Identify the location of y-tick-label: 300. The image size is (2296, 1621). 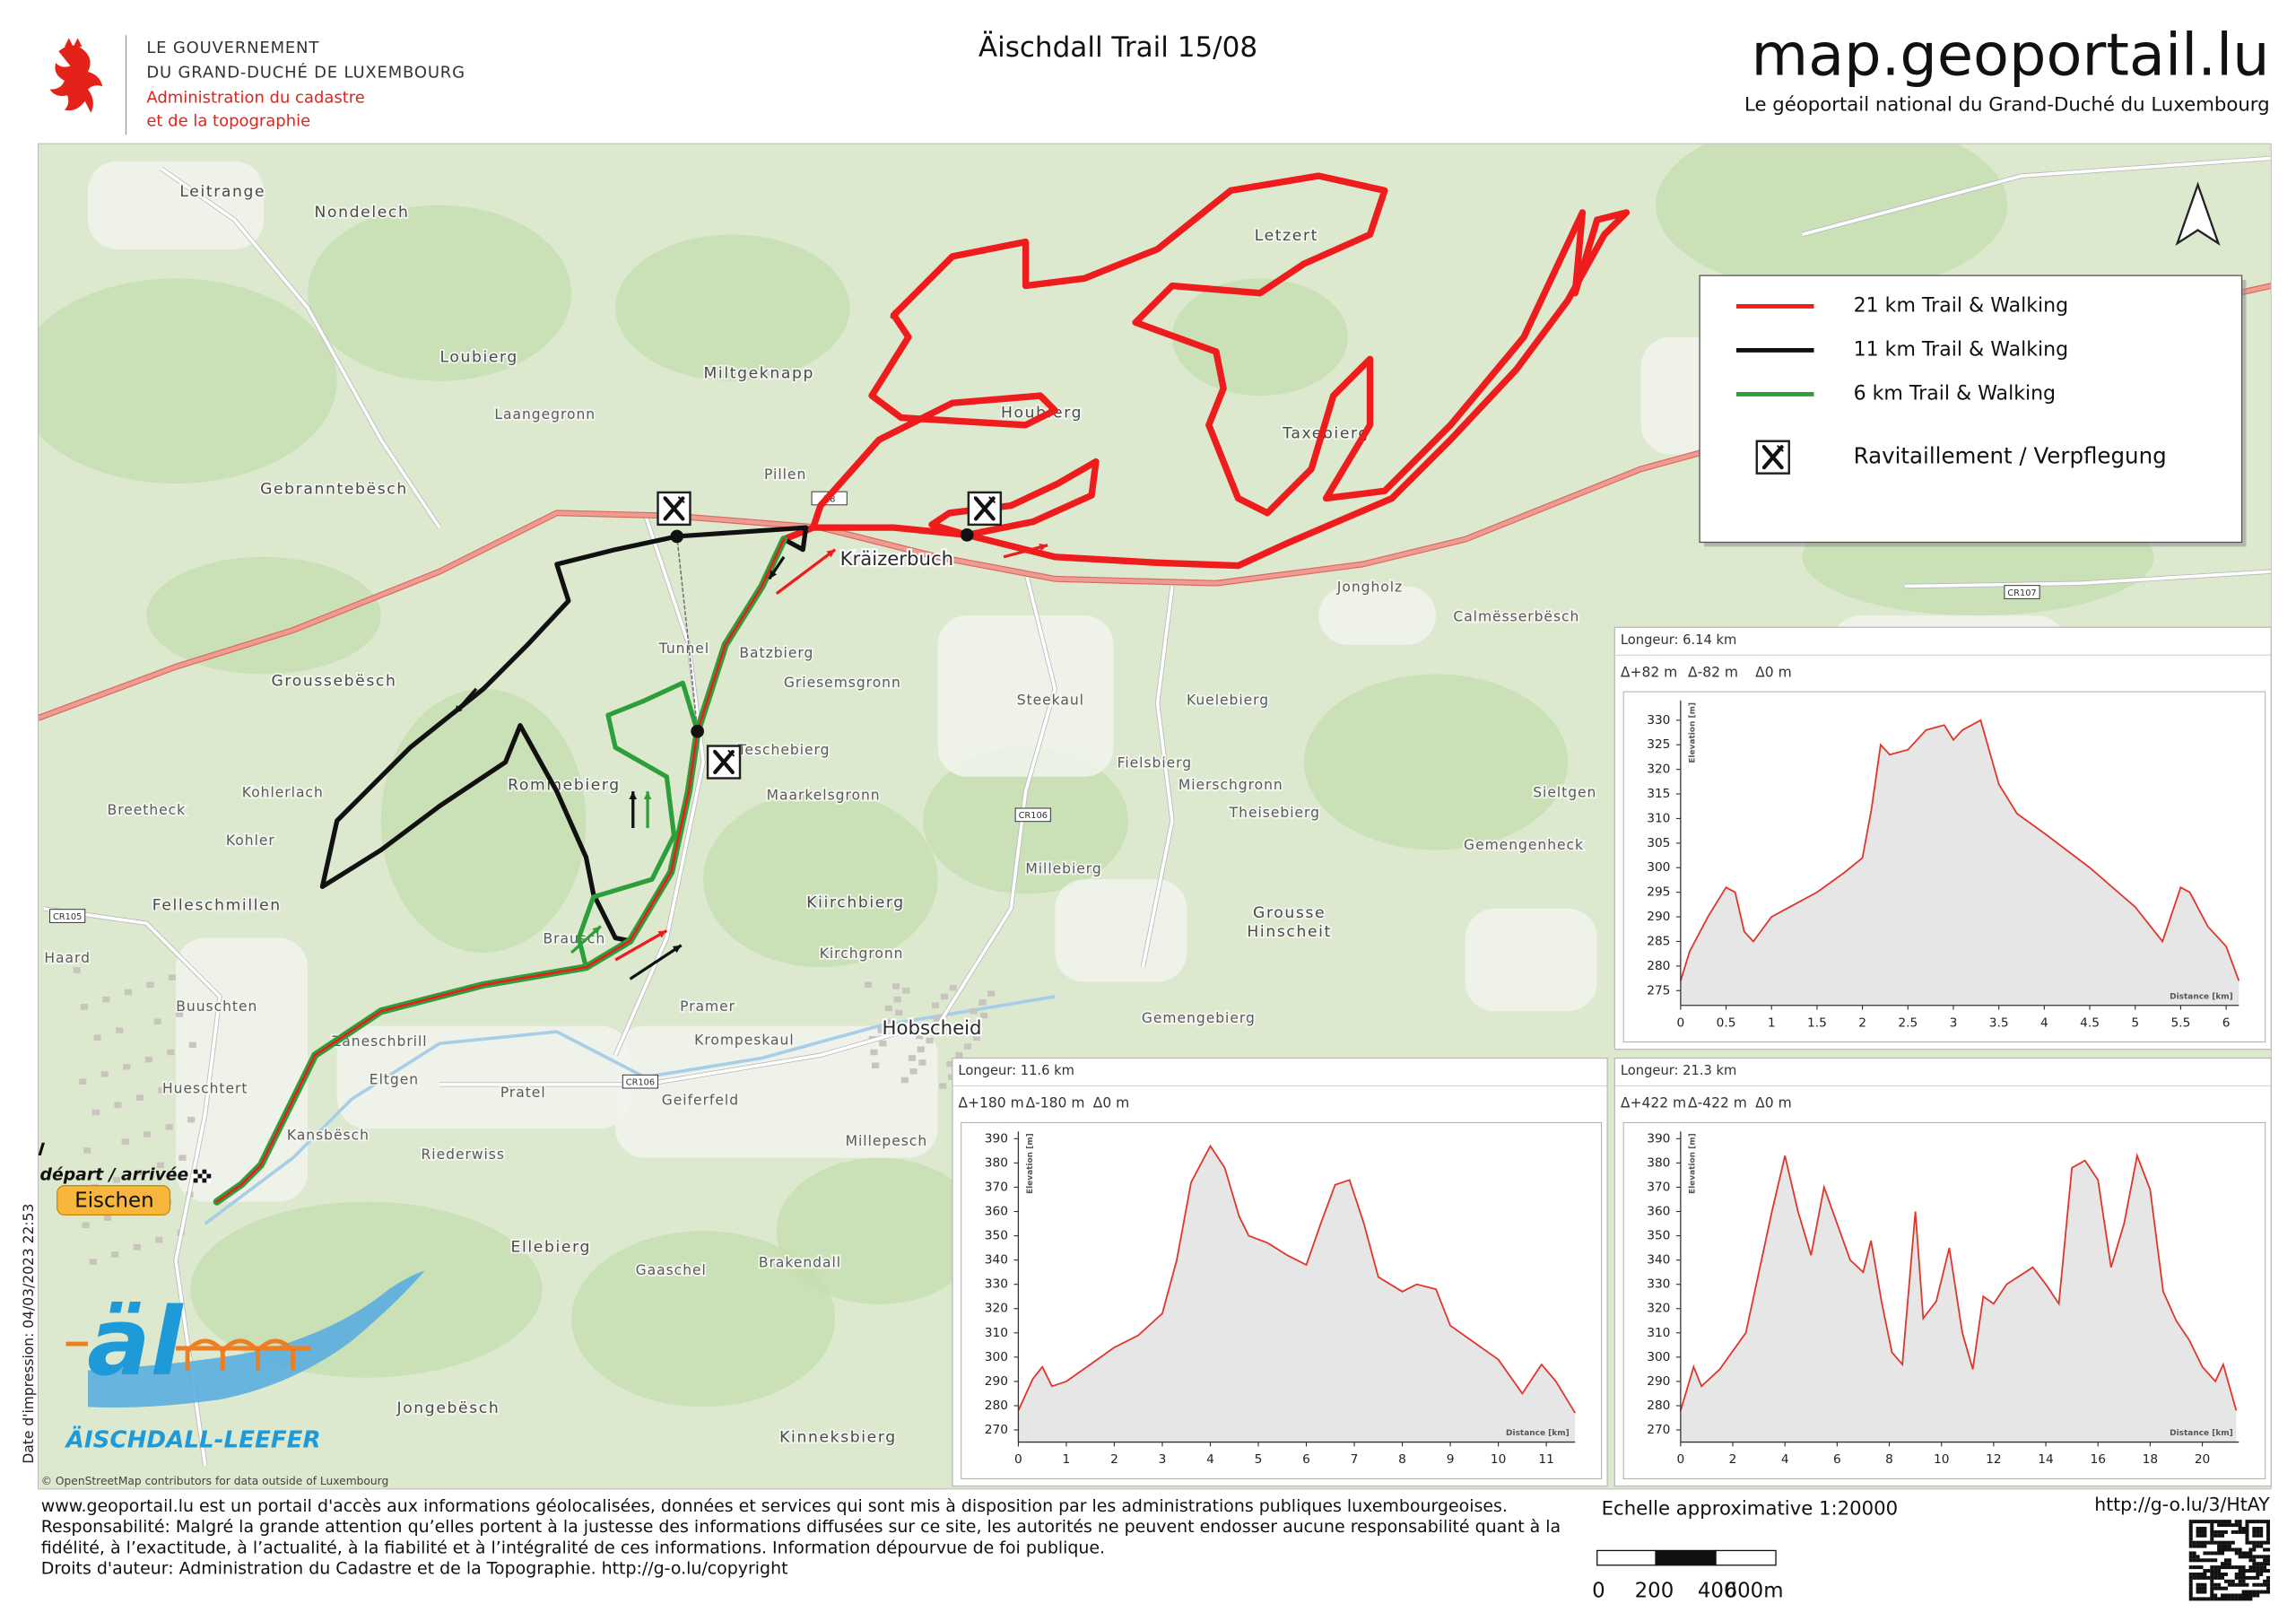
(1658, 867).